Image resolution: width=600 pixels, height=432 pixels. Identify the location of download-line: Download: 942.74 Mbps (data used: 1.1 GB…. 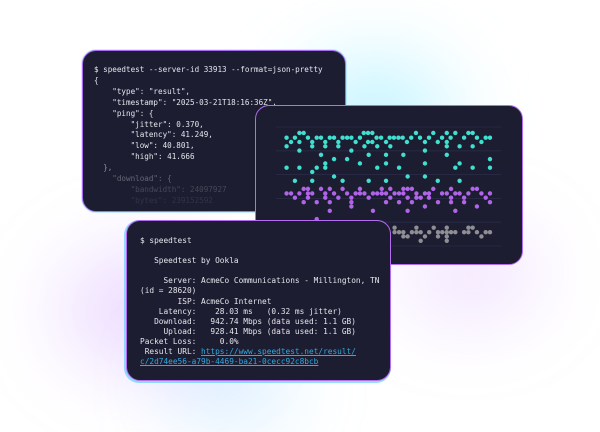
(248, 321).